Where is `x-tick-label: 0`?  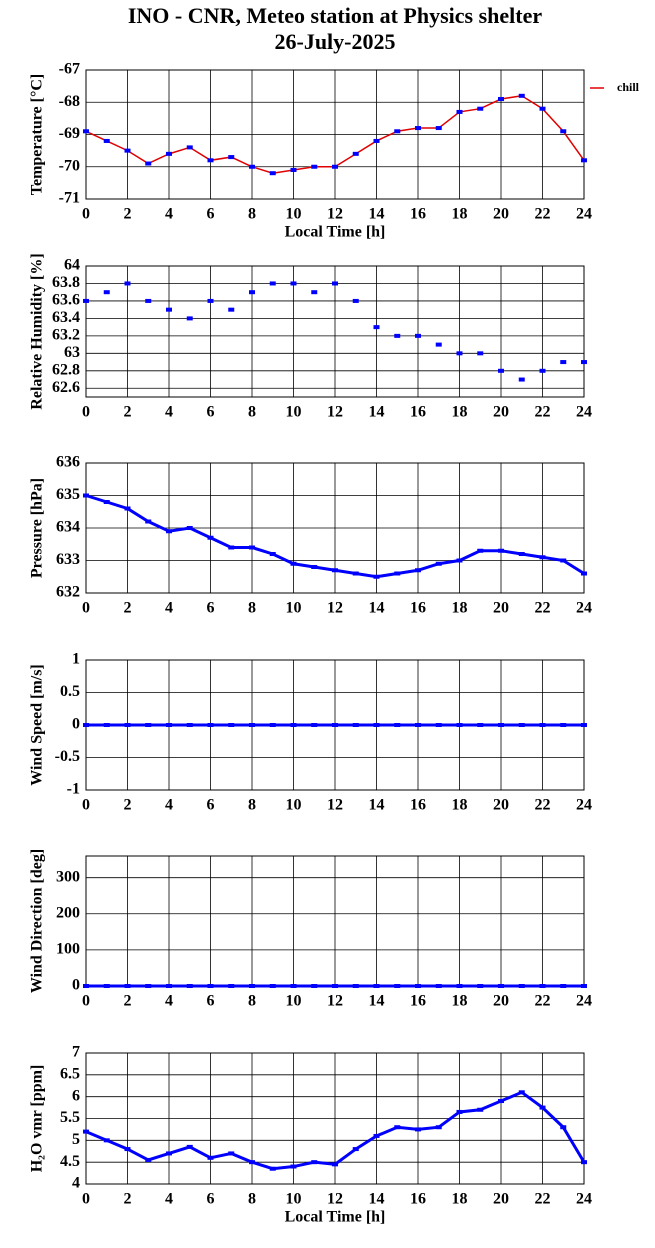
x-tick-label: 0 is located at coordinates (86, 214).